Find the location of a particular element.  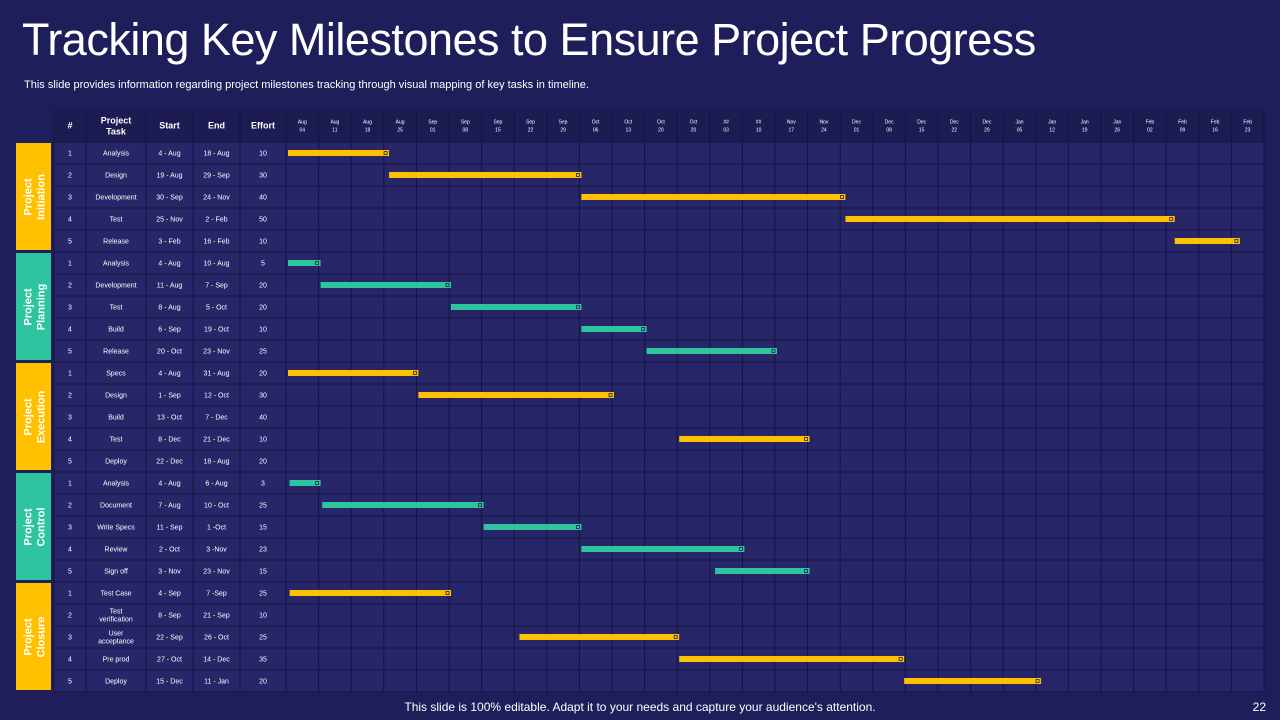

task-name: Test is located at coordinates (116, 612).